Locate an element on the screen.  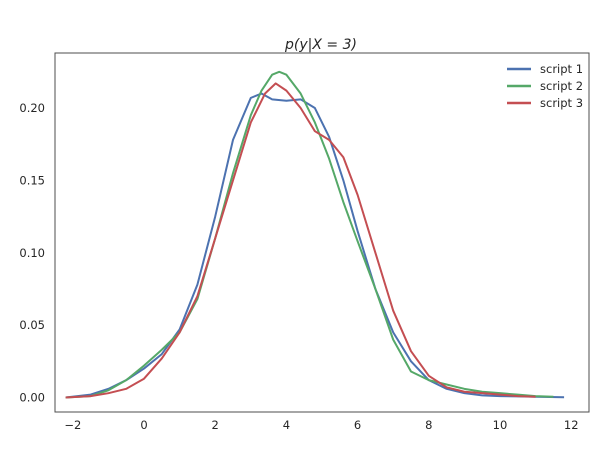
x-tick-label: 6 is located at coordinates (357, 425).